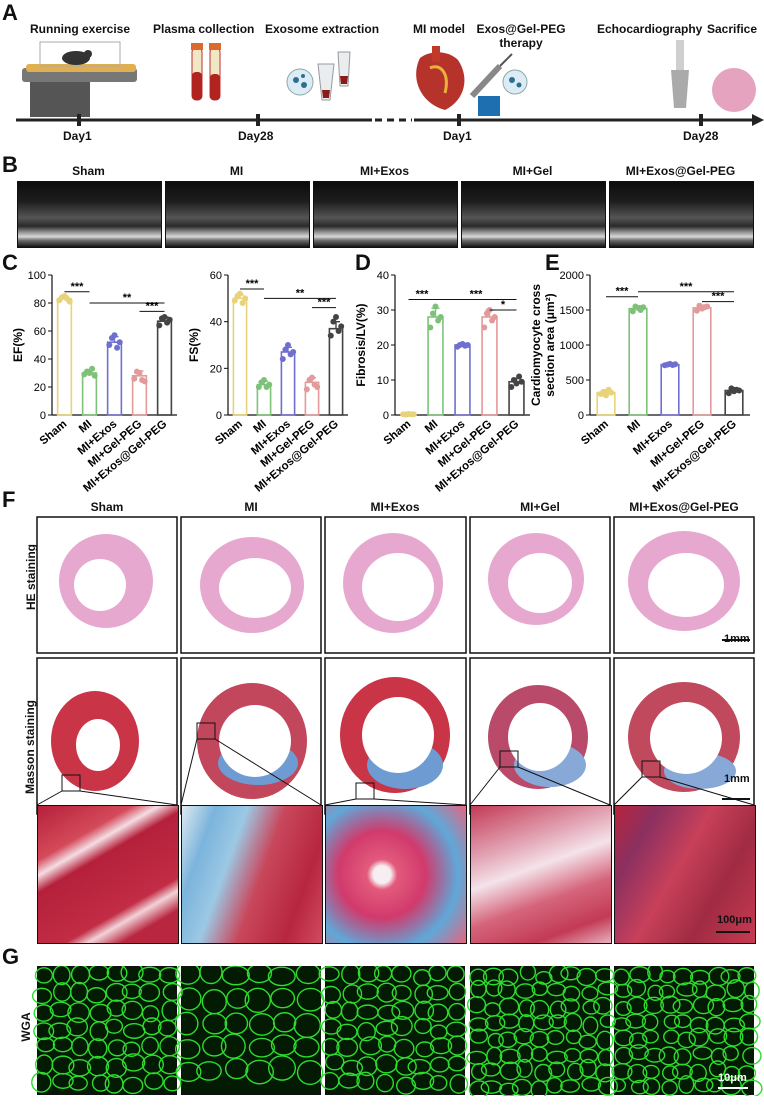  Describe the element at coordinates (540, 507) in the screenshot. I see `column-title-mi-gel: MI+Gel` at that location.